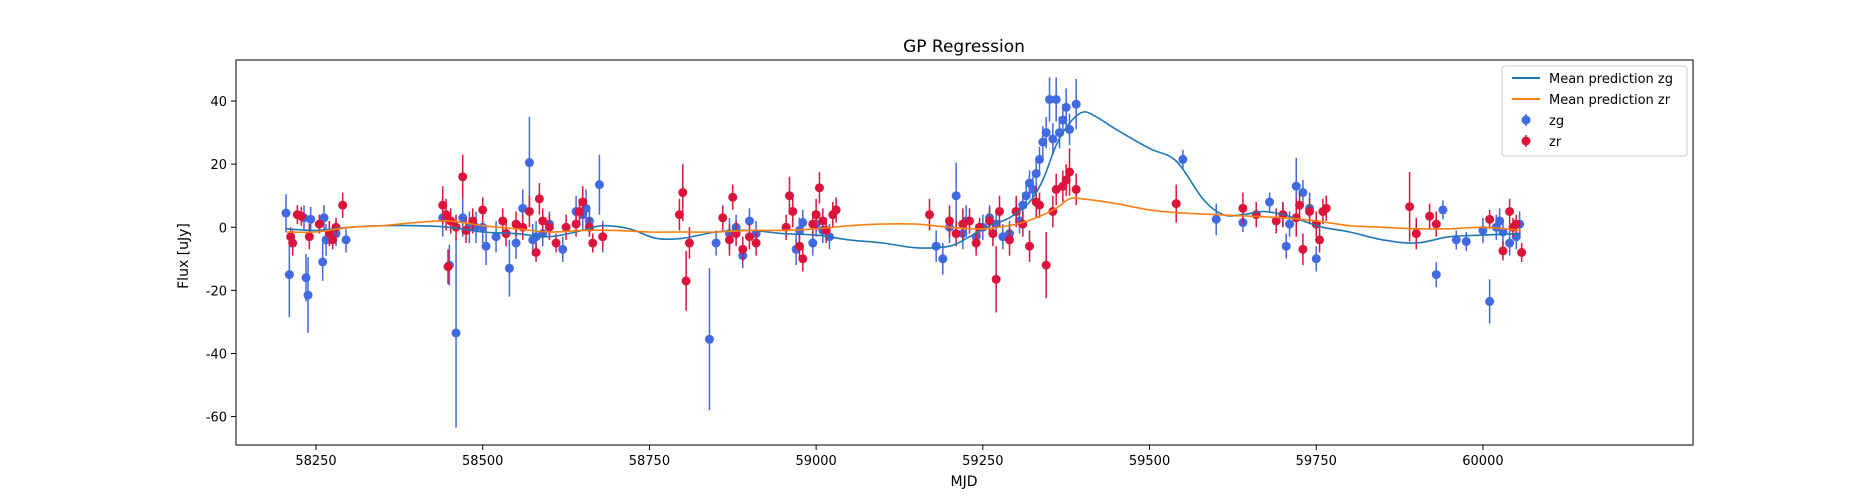  I want to click on x-axis-title: MJD, so click(964, 482).